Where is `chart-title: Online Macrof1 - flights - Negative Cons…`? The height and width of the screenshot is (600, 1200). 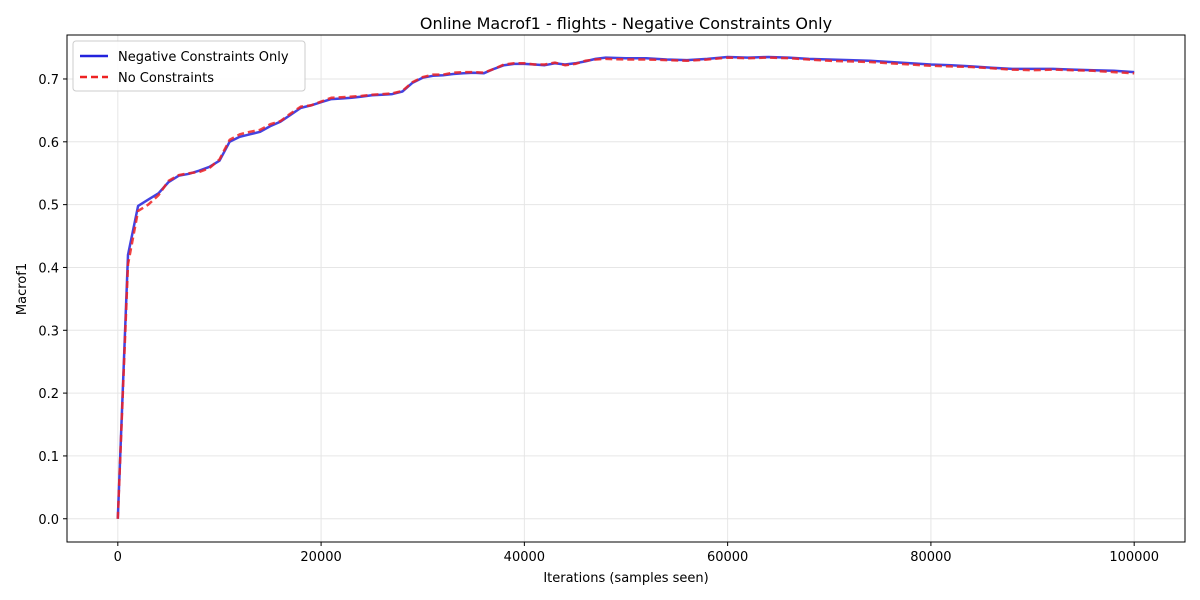 chart-title: Online Macrof1 - flights - Negative Cons… is located at coordinates (626, 23).